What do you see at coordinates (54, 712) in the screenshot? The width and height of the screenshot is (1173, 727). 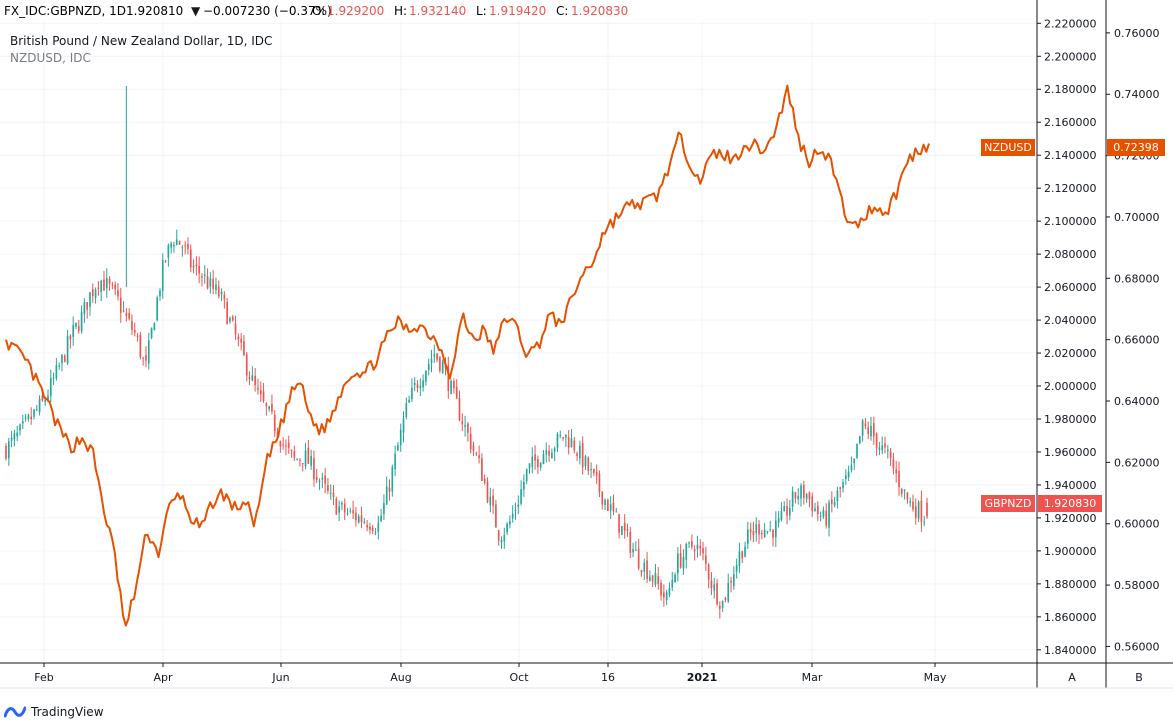 I see `tradingview-branding: TradingView` at bounding box center [54, 712].